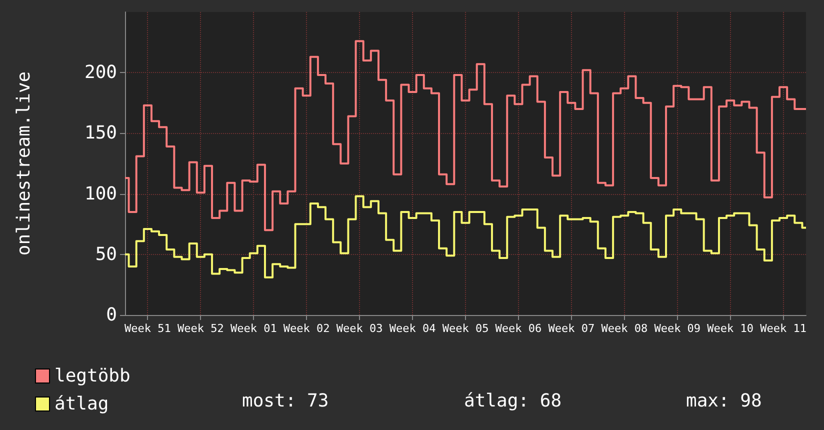  I want to click on text: most: 73, so click(285, 401).